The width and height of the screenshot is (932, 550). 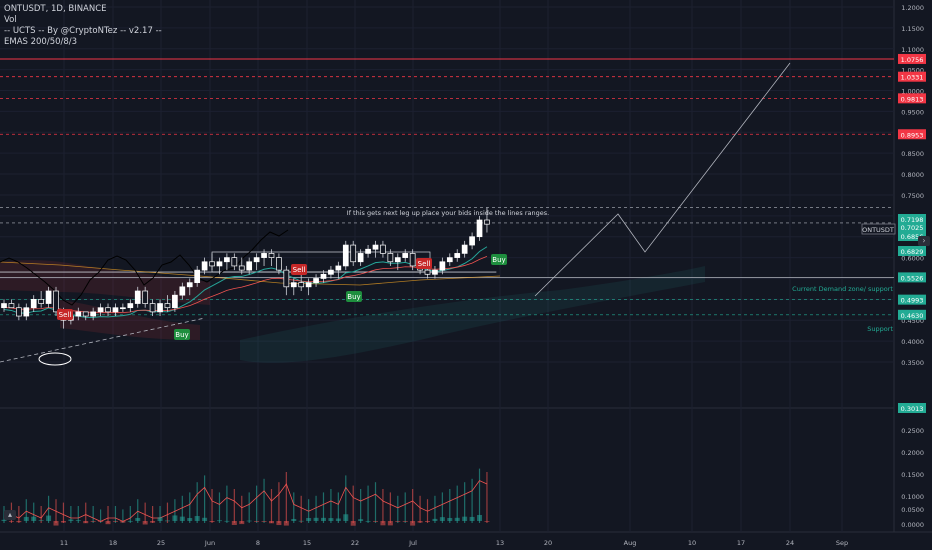 What do you see at coordinates (105, 282) in the screenshot?
I see `red-band` at bounding box center [105, 282].